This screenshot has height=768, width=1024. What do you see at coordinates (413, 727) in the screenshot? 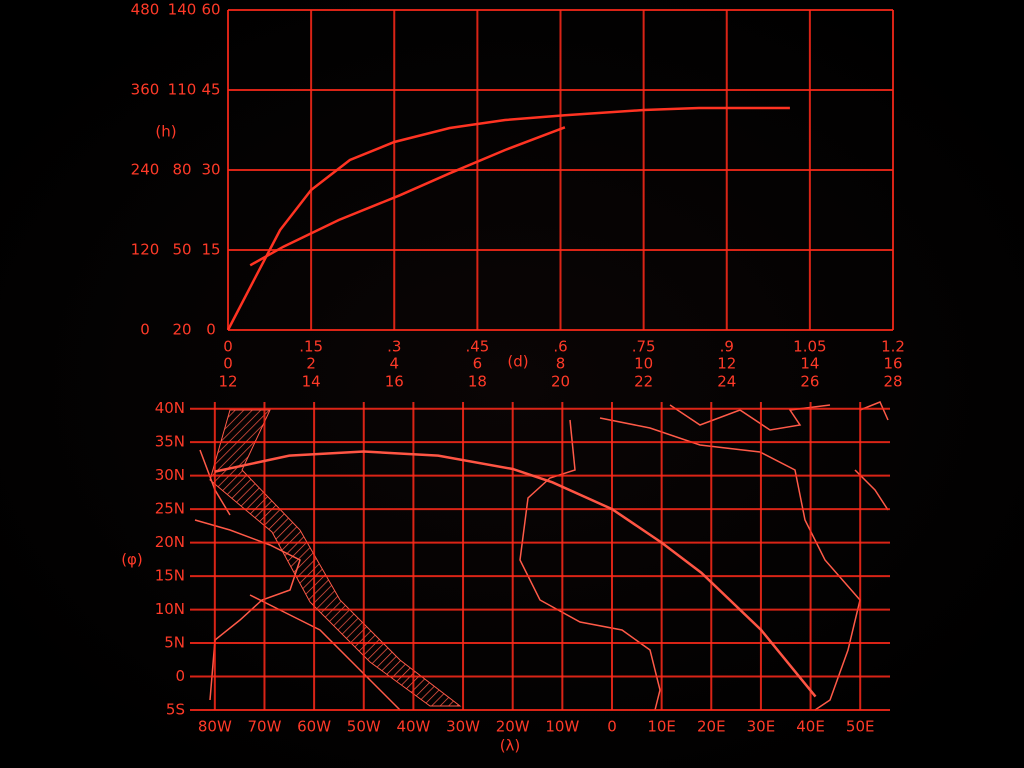
I see `x-tick-label: 40W` at bounding box center [413, 727].